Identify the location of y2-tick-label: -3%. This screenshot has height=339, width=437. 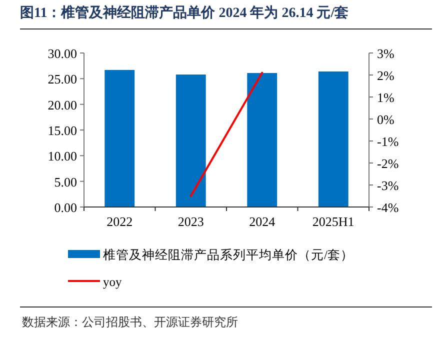
(388, 185).